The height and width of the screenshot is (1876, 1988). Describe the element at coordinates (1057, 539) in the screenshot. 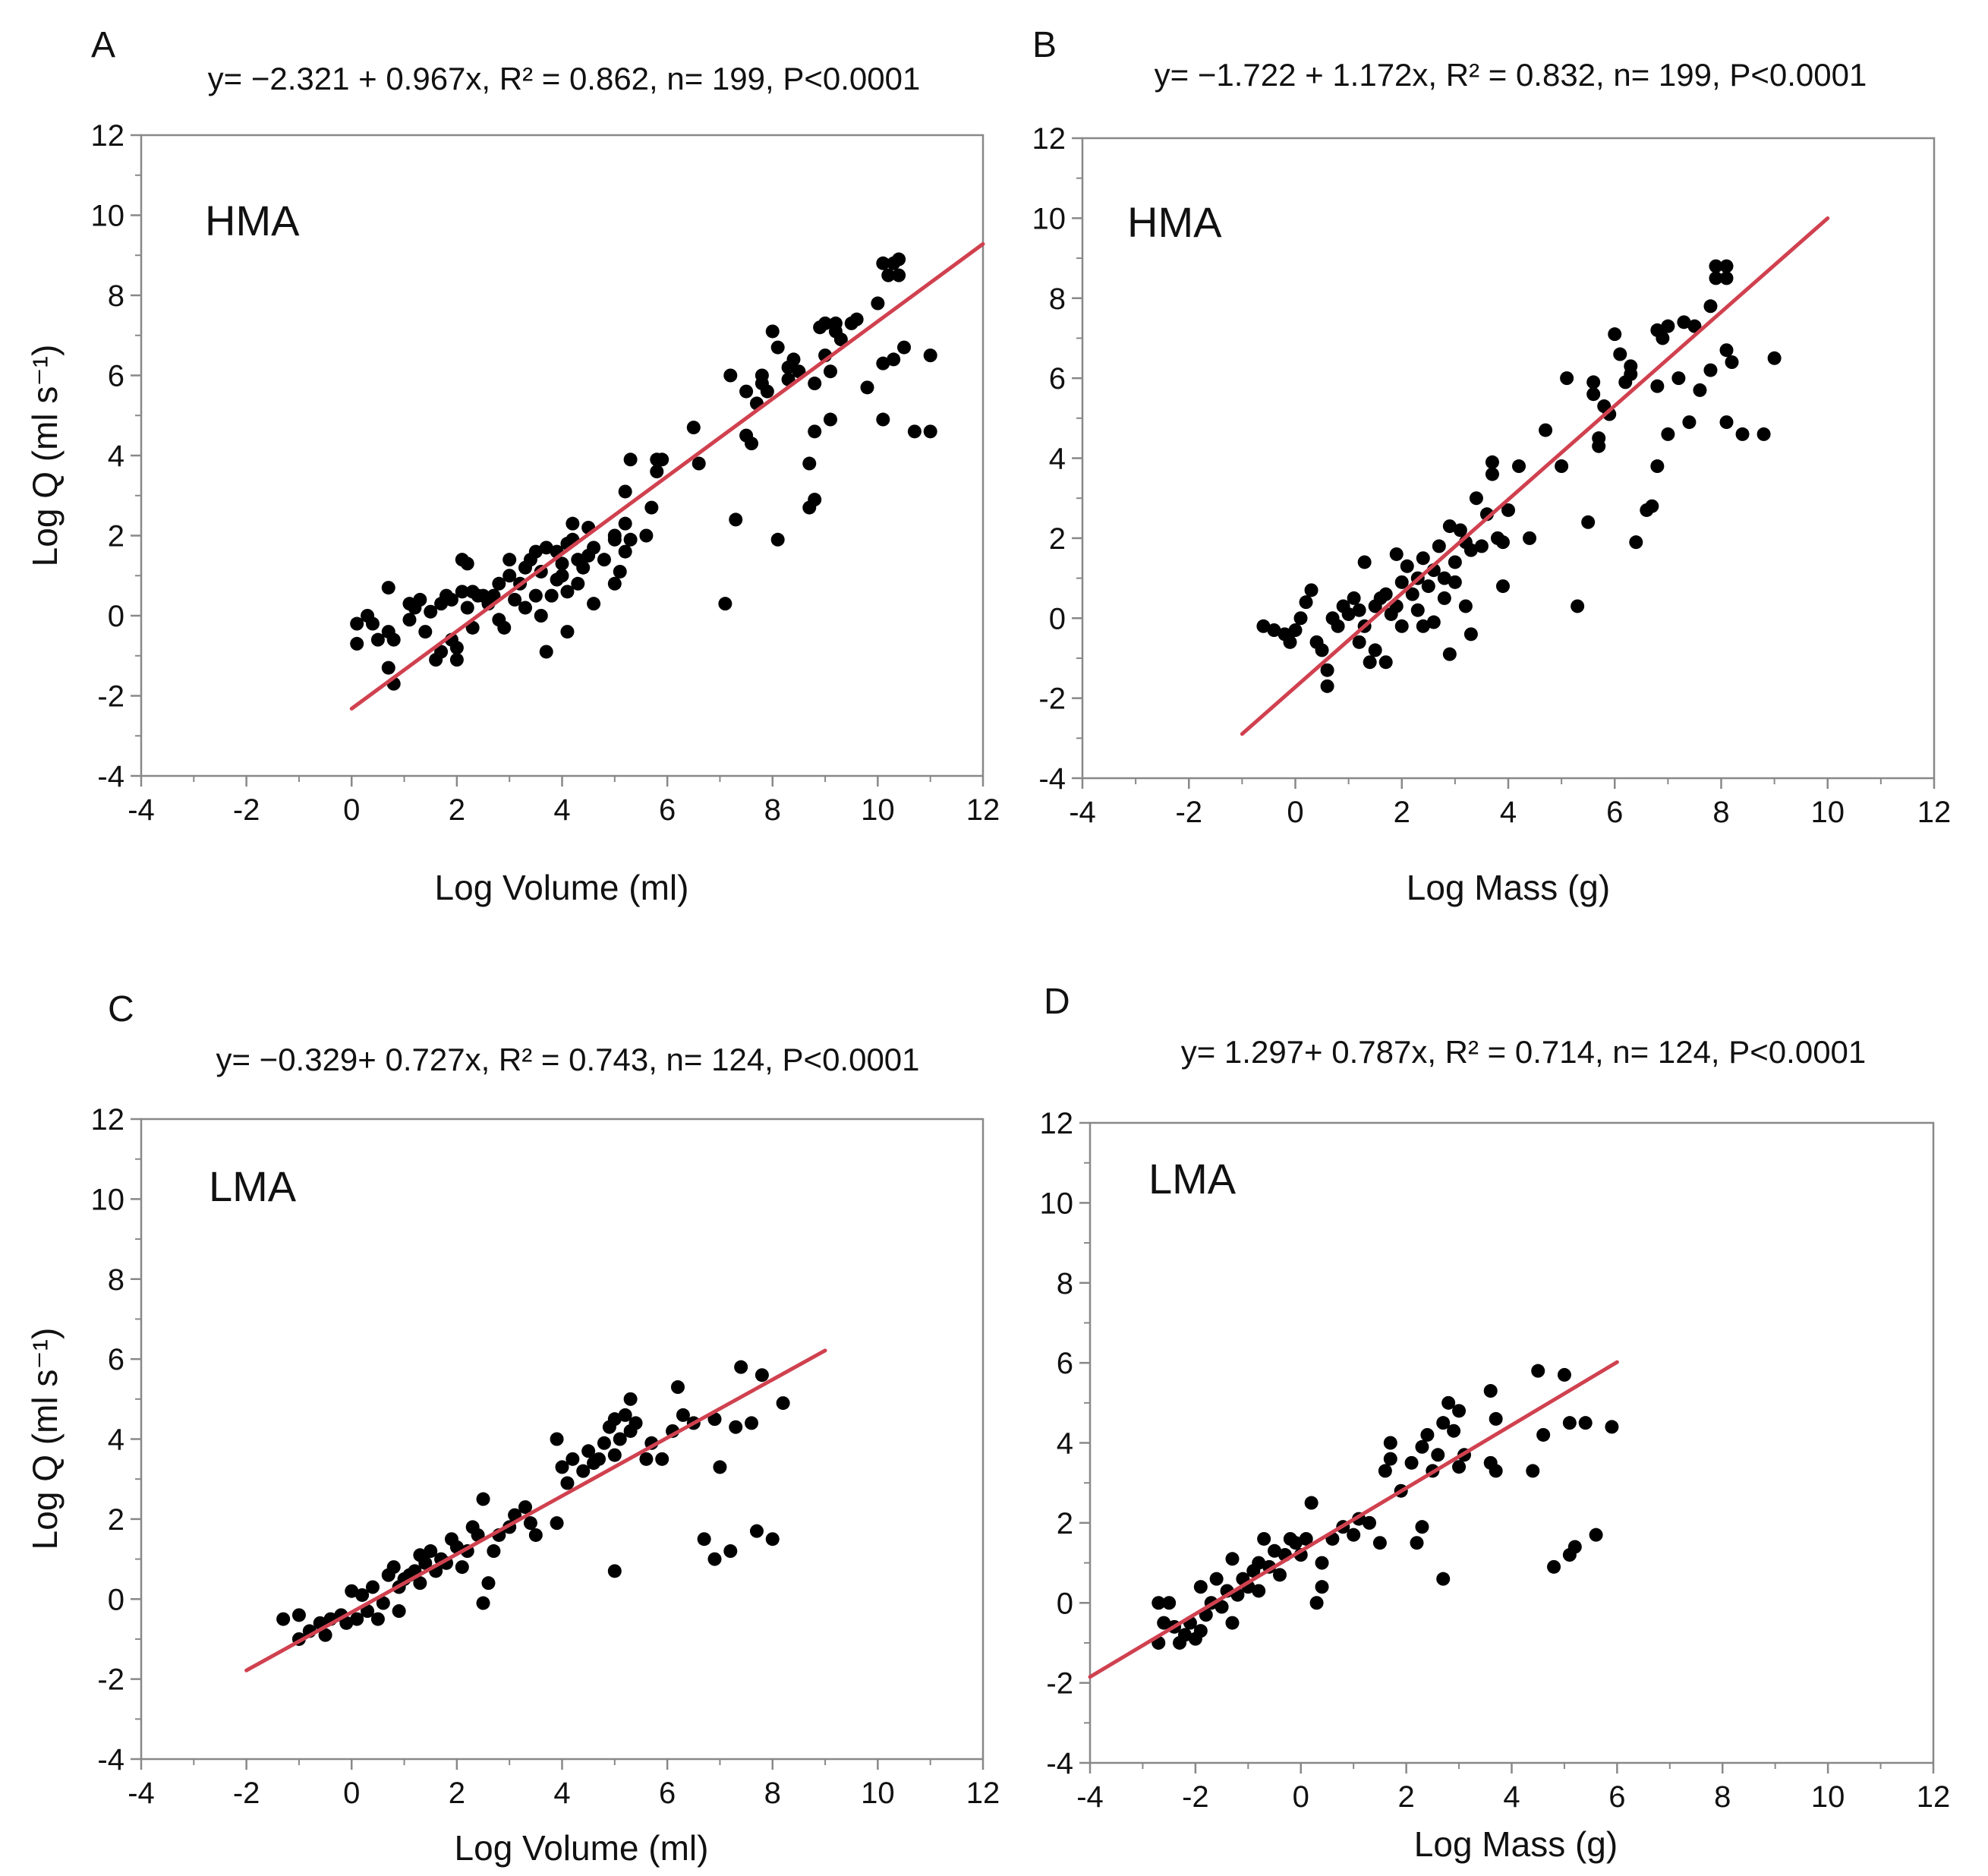

I see `y-tick-label-b: 2` at that location.